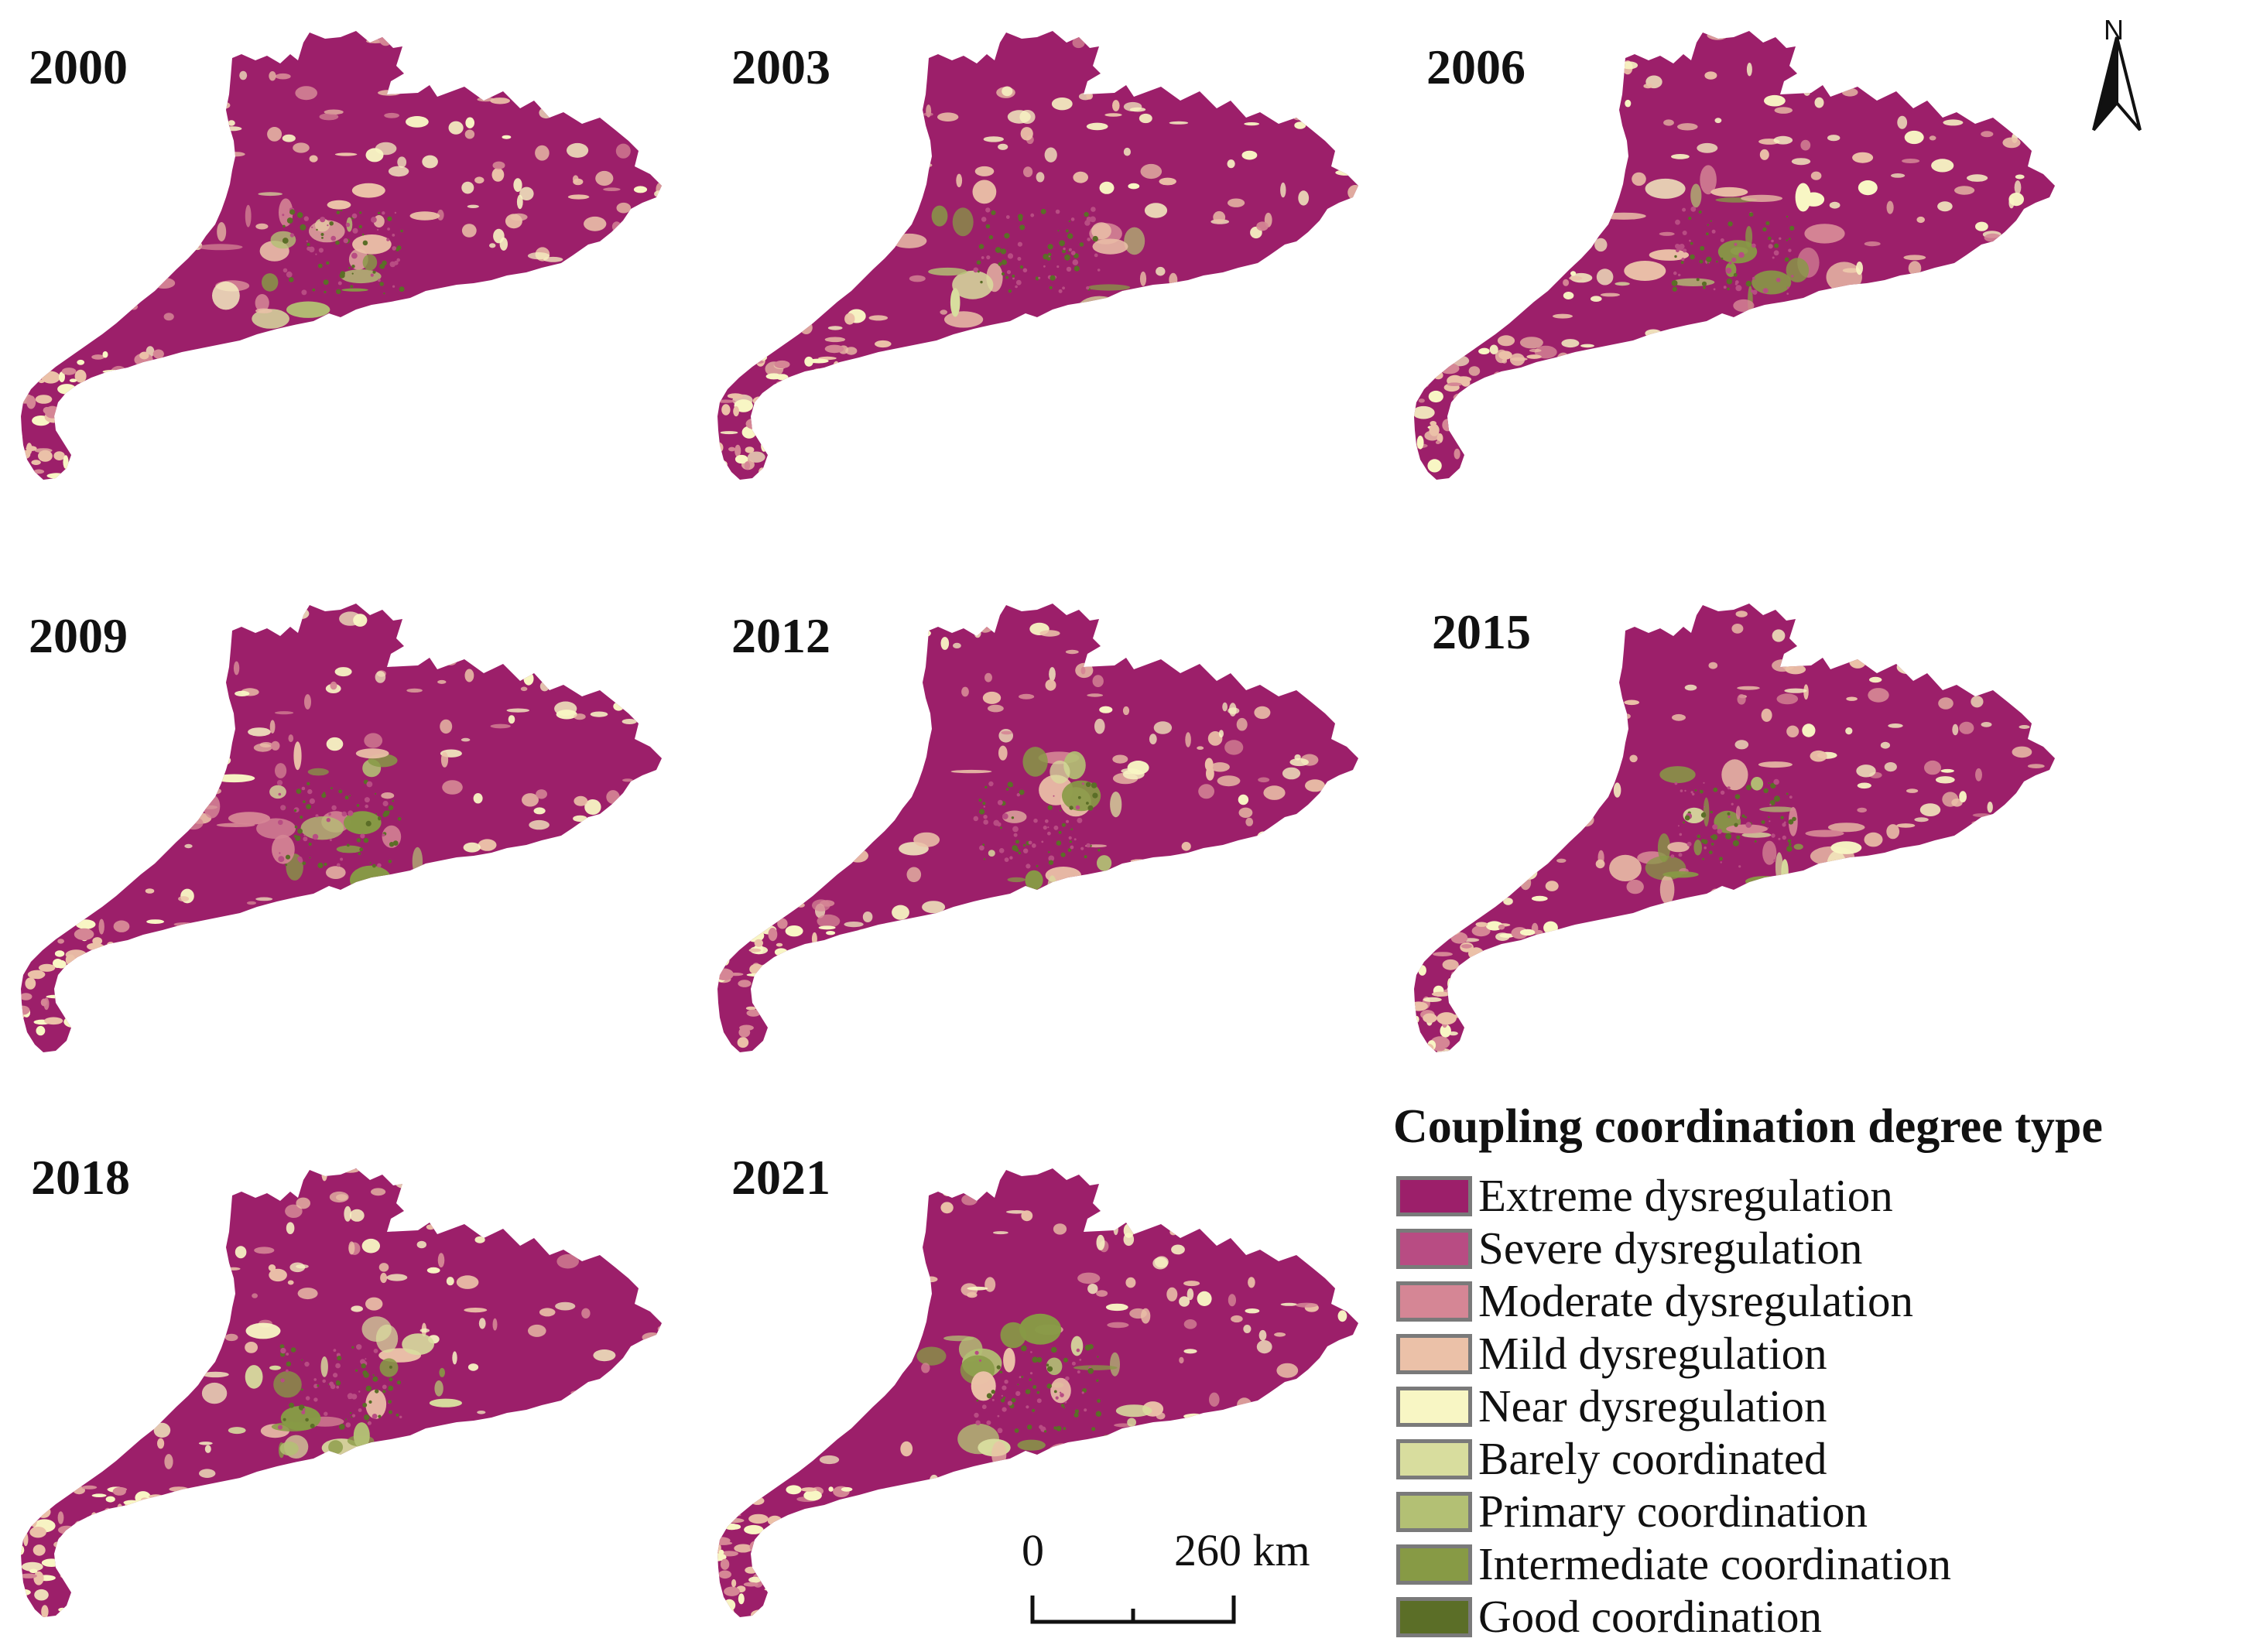 This screenshot has height=1652, width=2260. I want to click on panel-year-label: 2009, so click(78, 636).